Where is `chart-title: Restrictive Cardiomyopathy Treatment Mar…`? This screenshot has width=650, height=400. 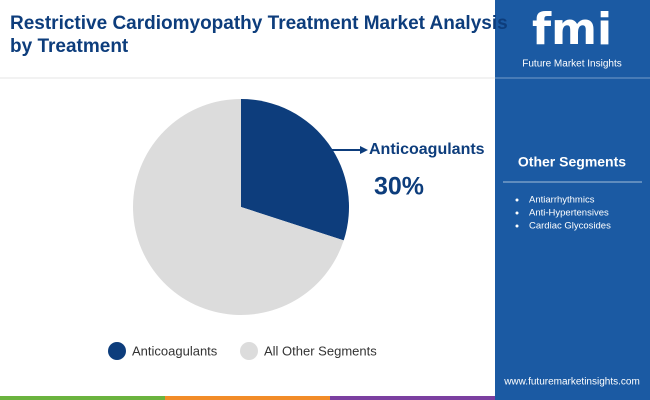
chart-title: Restrictive Cardiomyopathy Treatment Mar… is located at coordinates (259, 35).